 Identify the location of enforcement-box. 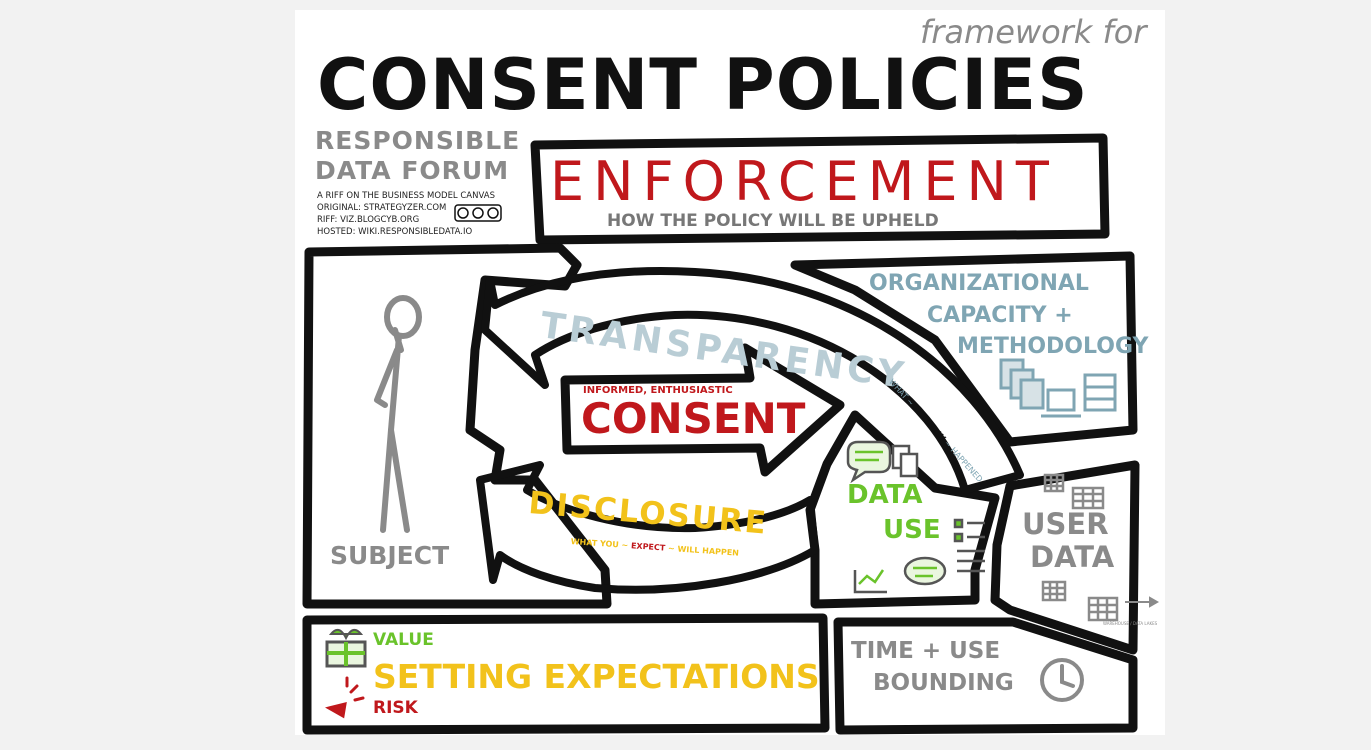
(820, 189).